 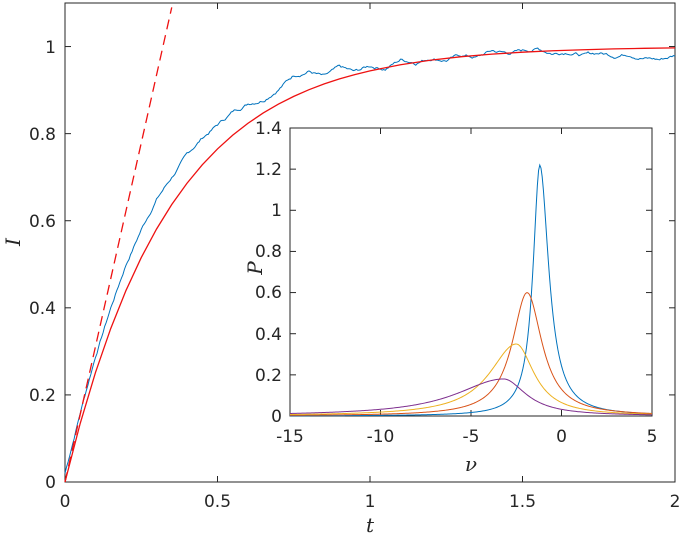 I want to click on inset-x-tick-label: 0, so click(x=561, y=437).